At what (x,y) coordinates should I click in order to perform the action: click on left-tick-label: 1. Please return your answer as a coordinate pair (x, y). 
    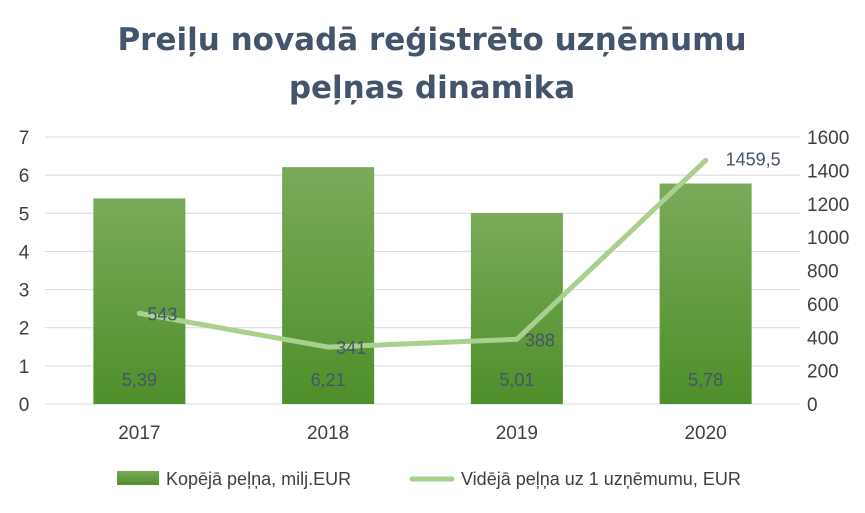
    Looking at the image, I should click on (24, 367).